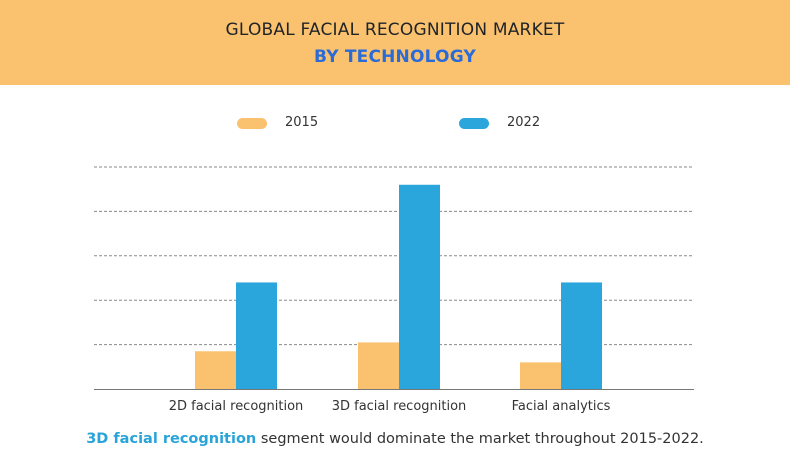 This screenshot has width=790, height=460. Describe the element at coordinates (252, 123) in the screenshot. I see `legend-swatch-2015` at that location.